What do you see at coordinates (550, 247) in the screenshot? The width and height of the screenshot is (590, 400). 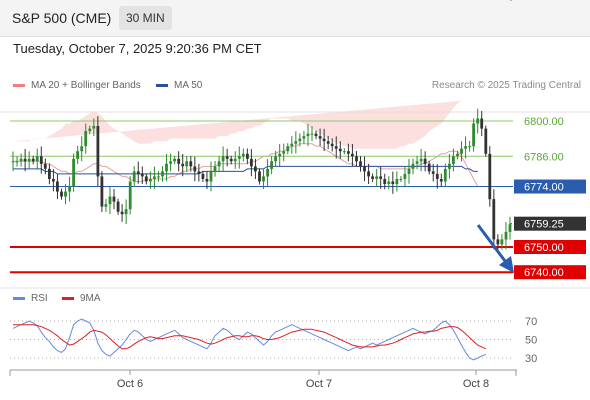 I see `level-tag-6750.00` at bounding box center [550, 247].